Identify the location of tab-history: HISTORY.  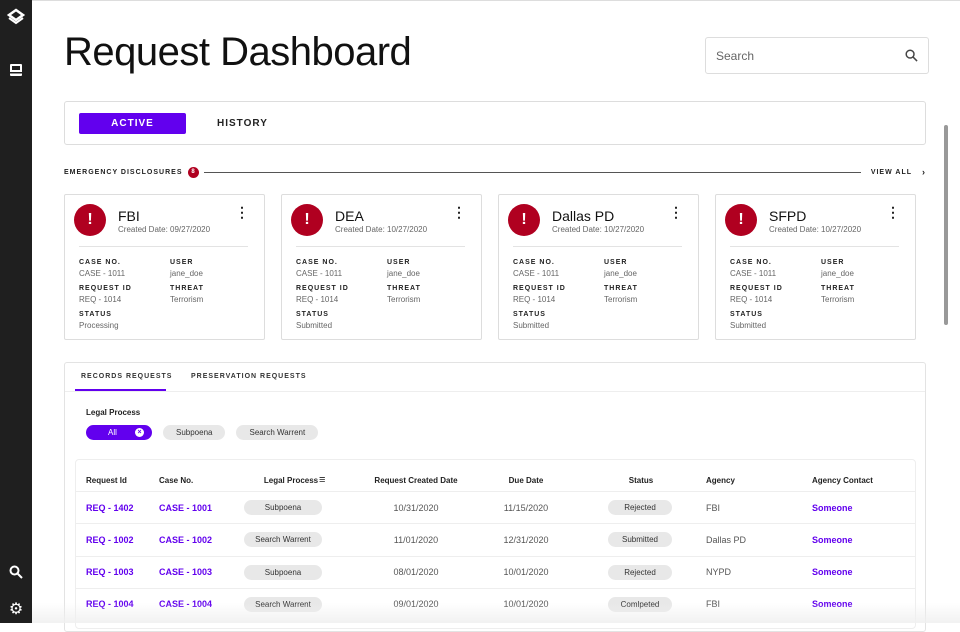
(242, 123).